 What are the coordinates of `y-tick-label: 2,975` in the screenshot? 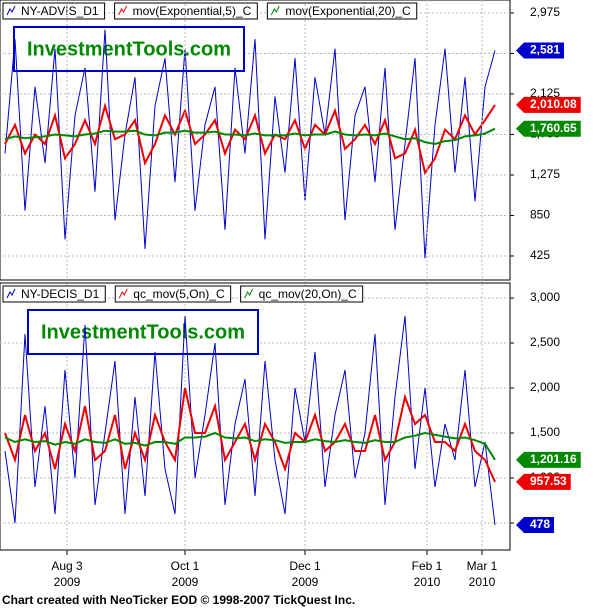 It's located at (545, 12).